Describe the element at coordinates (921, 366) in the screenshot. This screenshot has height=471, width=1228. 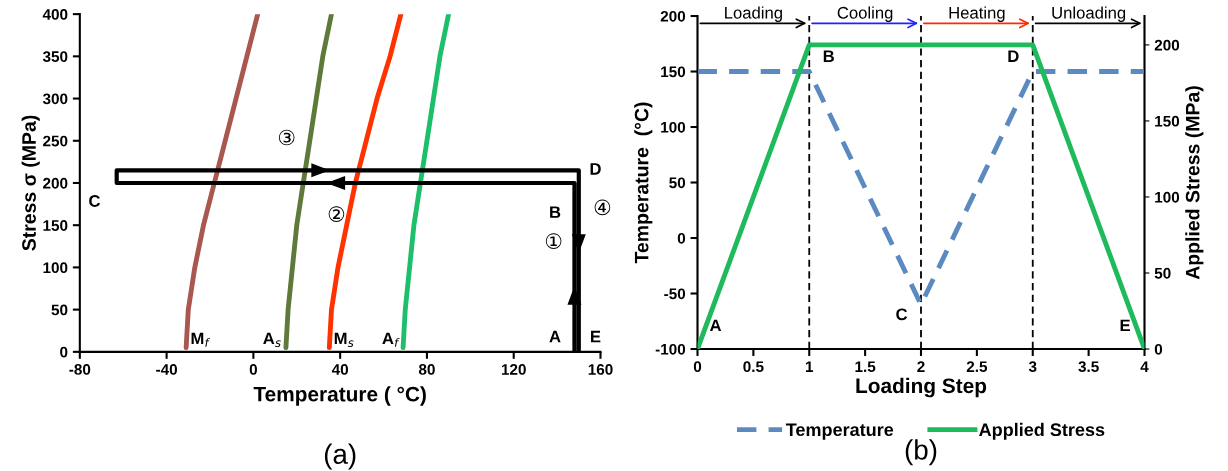
I see `x-tick-label: 2` at that location.